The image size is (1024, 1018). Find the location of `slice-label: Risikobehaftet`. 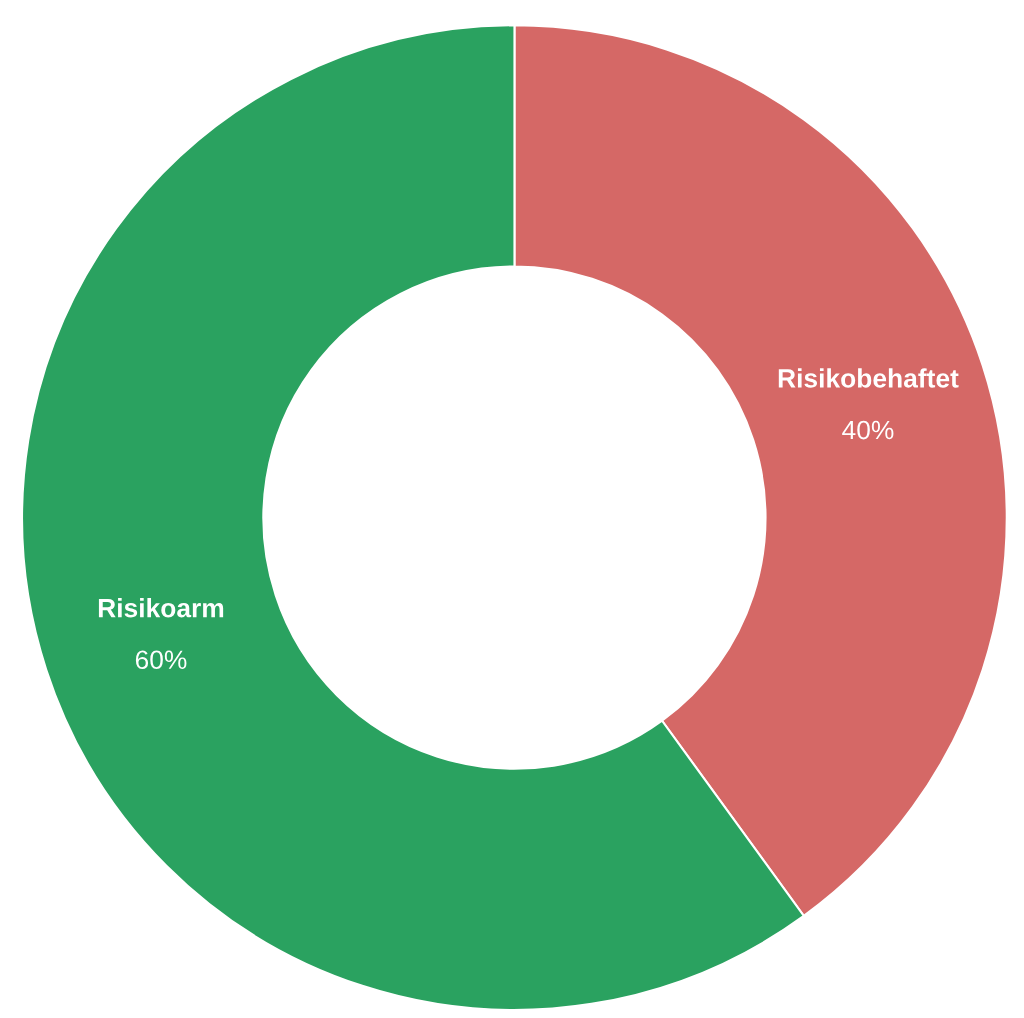

slice-label: Risikobehaftet is located at coordinates (868, 378).